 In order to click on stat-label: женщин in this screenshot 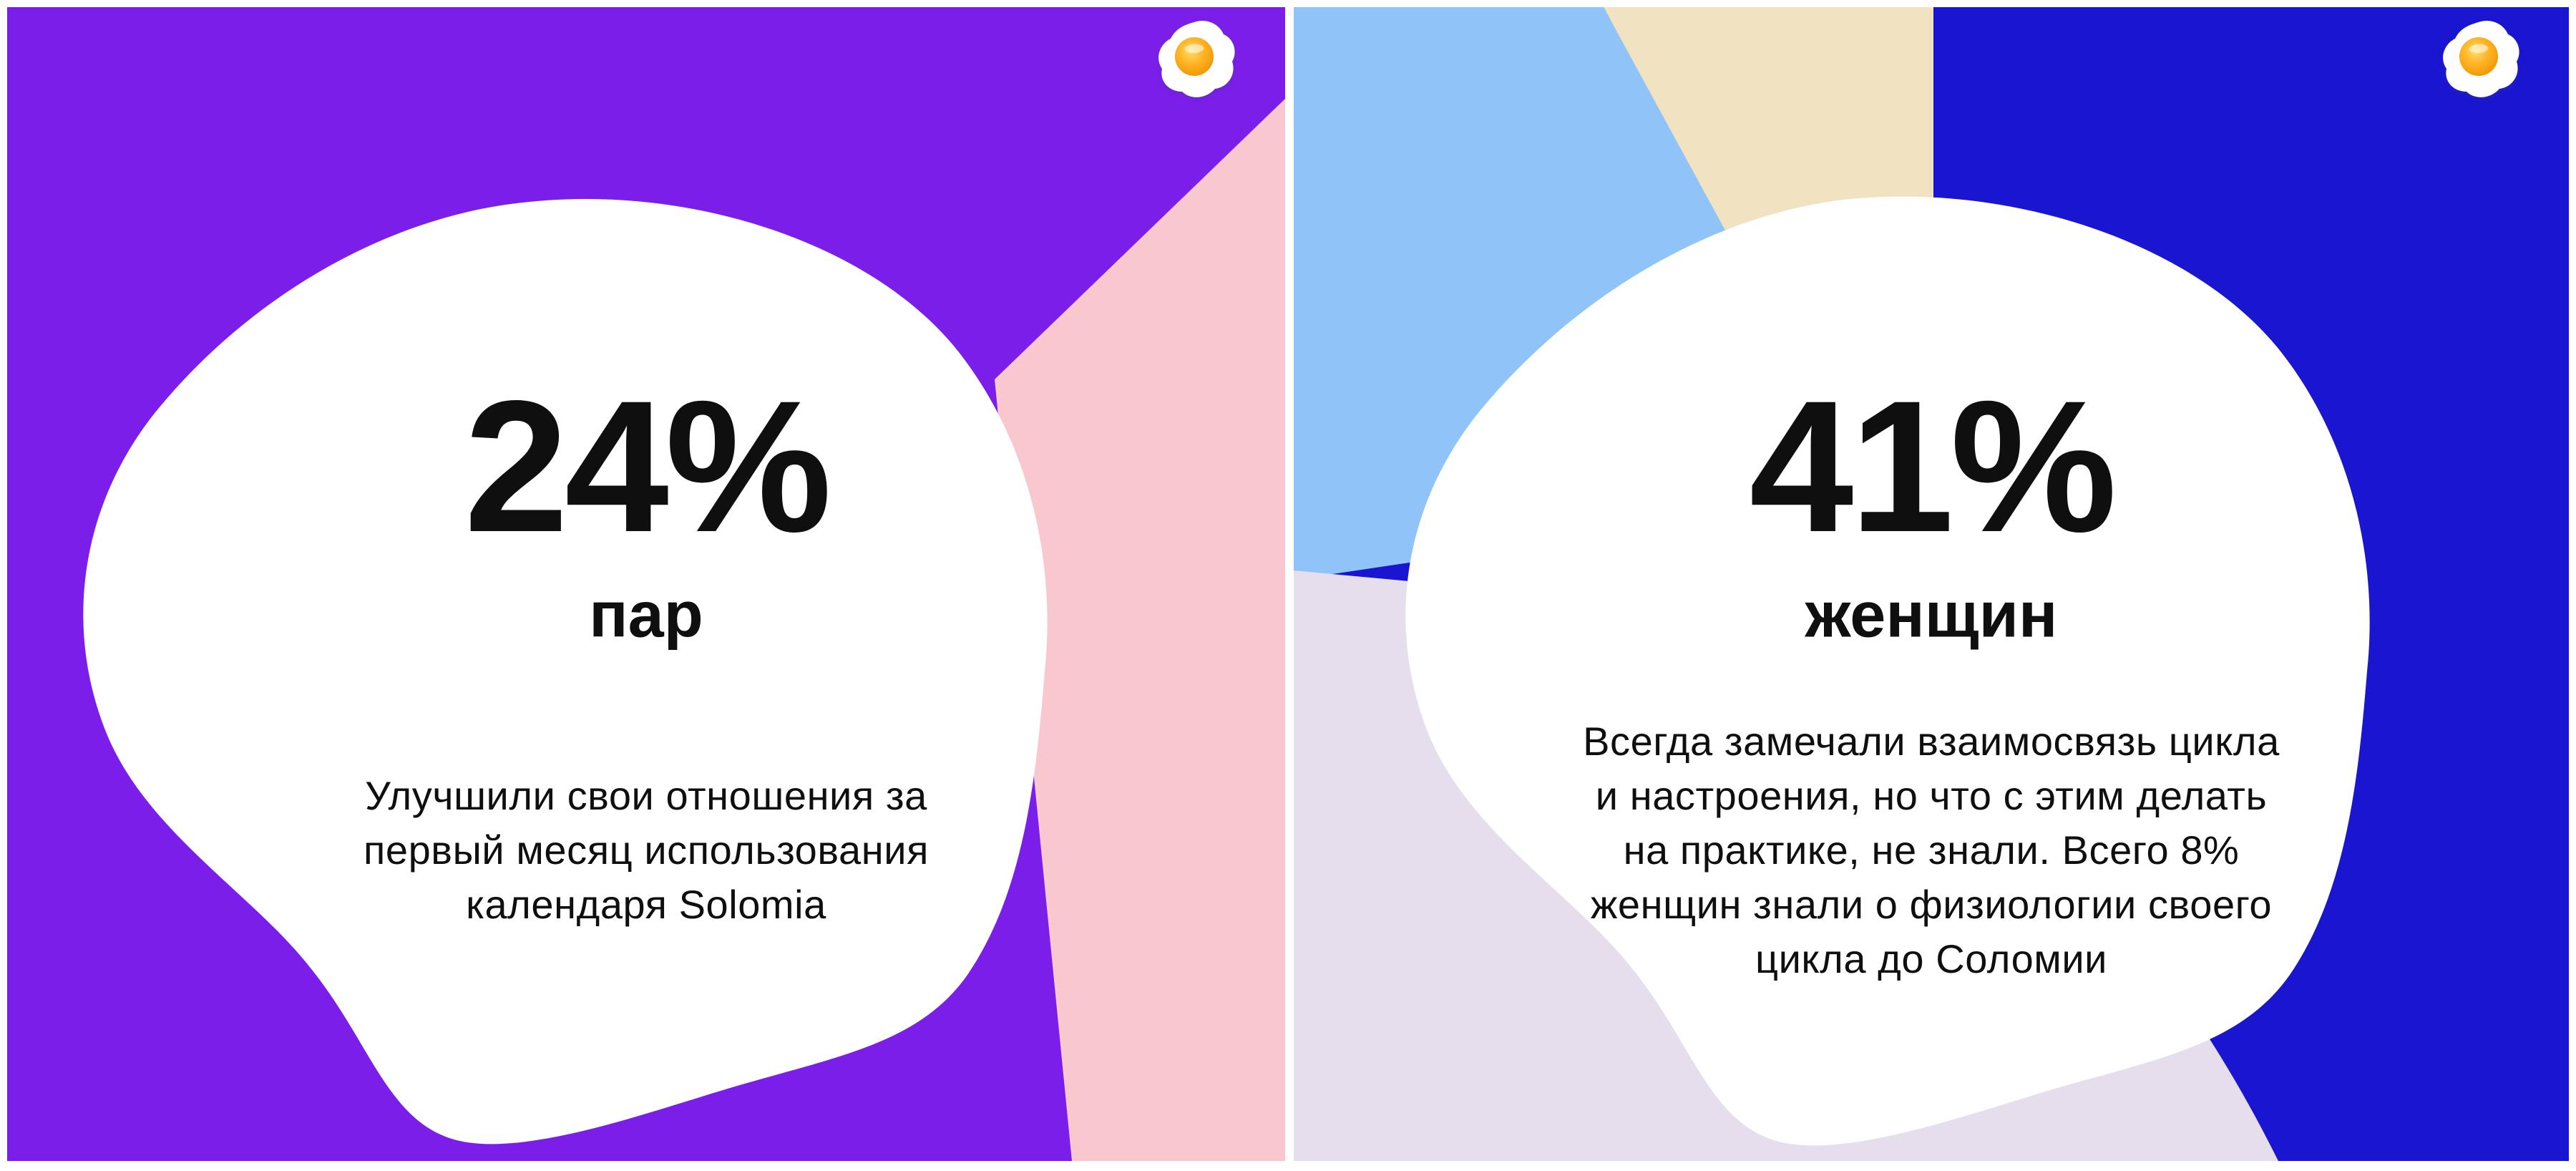, I will do `click(1931, 615)`.